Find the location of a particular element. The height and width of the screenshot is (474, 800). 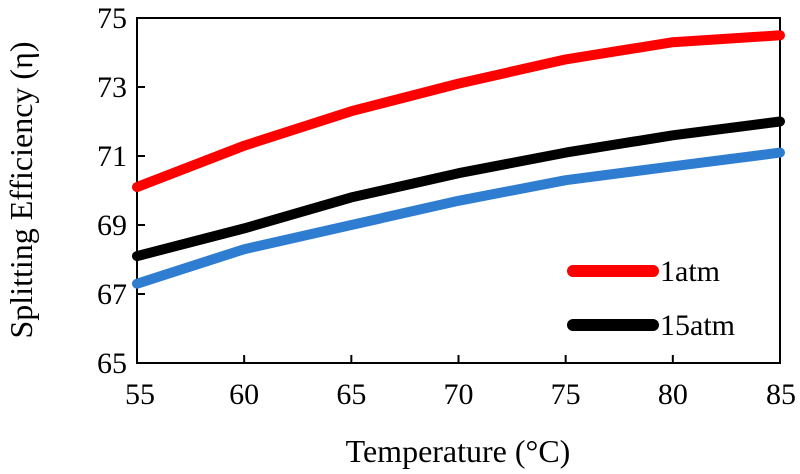

legend: 1atm 15atm is located at coordinates (651, 298).